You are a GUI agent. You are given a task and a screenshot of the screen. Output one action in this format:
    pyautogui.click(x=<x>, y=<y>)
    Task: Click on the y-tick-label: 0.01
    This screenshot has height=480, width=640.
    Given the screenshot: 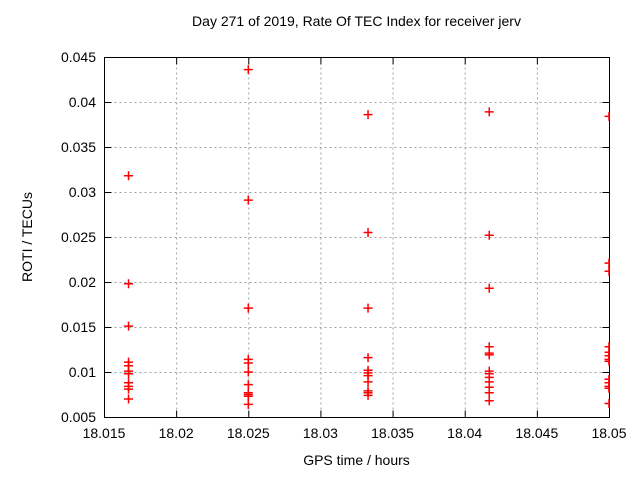 What is the action you would take?
    pyautogui.click(x=82, y=372)
    